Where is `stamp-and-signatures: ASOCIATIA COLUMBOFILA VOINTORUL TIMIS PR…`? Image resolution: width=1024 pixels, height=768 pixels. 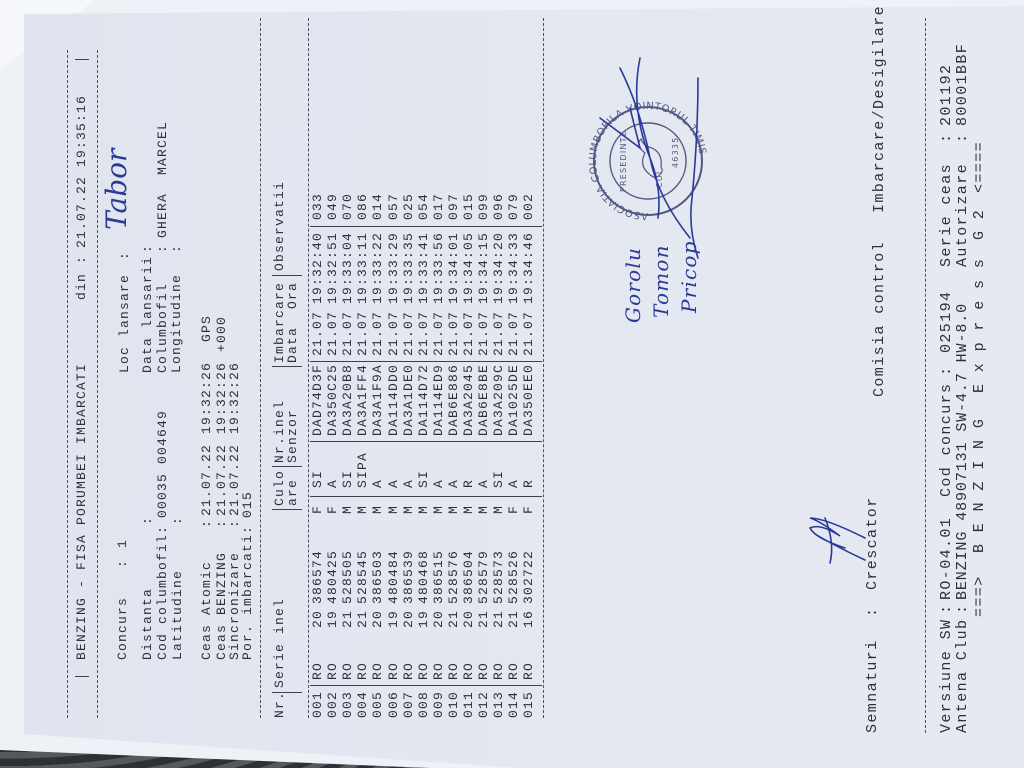 stamp-and-signatures: ASOCIATIA COLUMBOFILA VOINTORUL TIMIS PR… is located at coordinates (648, 190).